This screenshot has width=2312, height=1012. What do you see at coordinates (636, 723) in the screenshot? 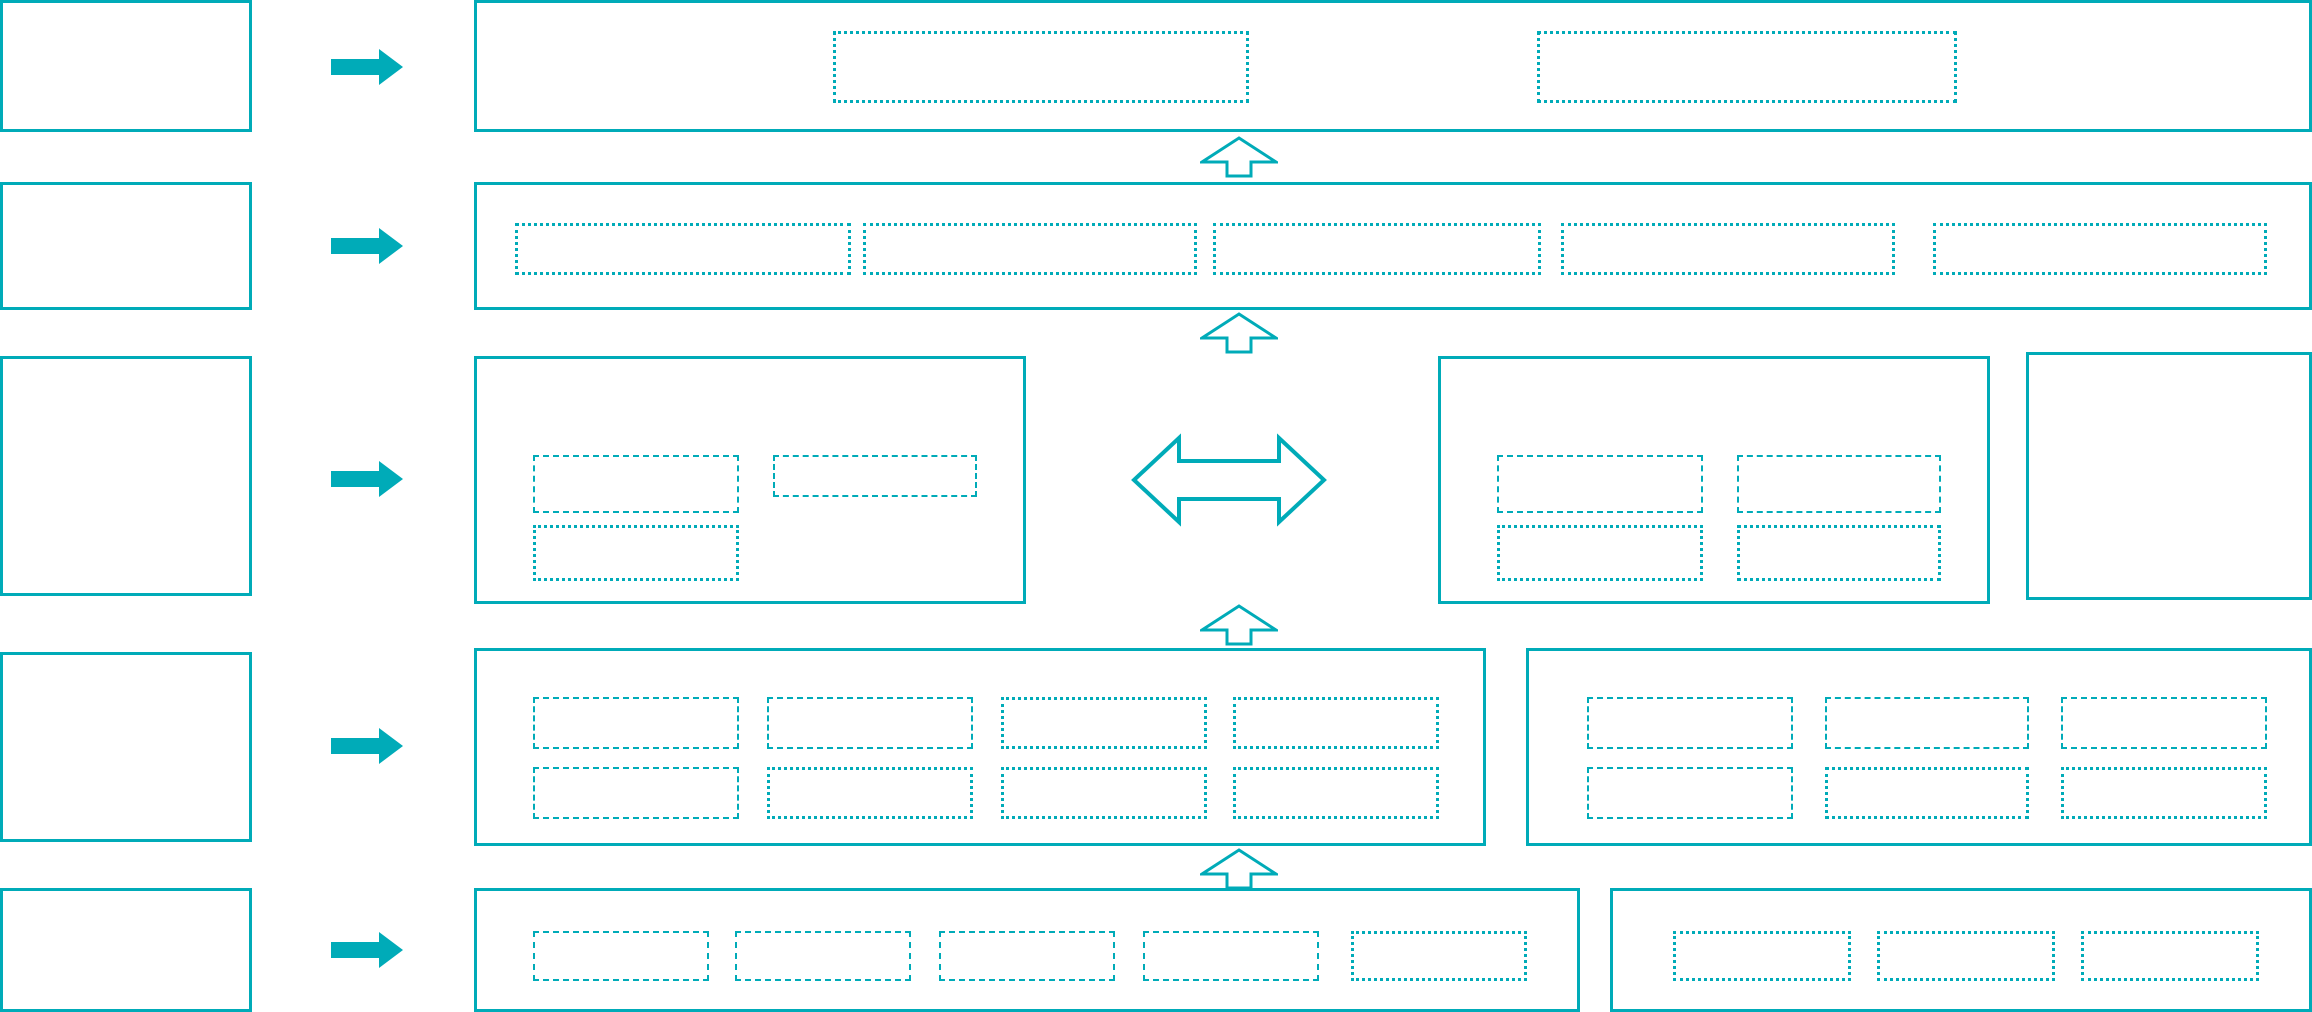
I see `layer-4-panel-1-item-r1c1` at bounding box center [636, 723].